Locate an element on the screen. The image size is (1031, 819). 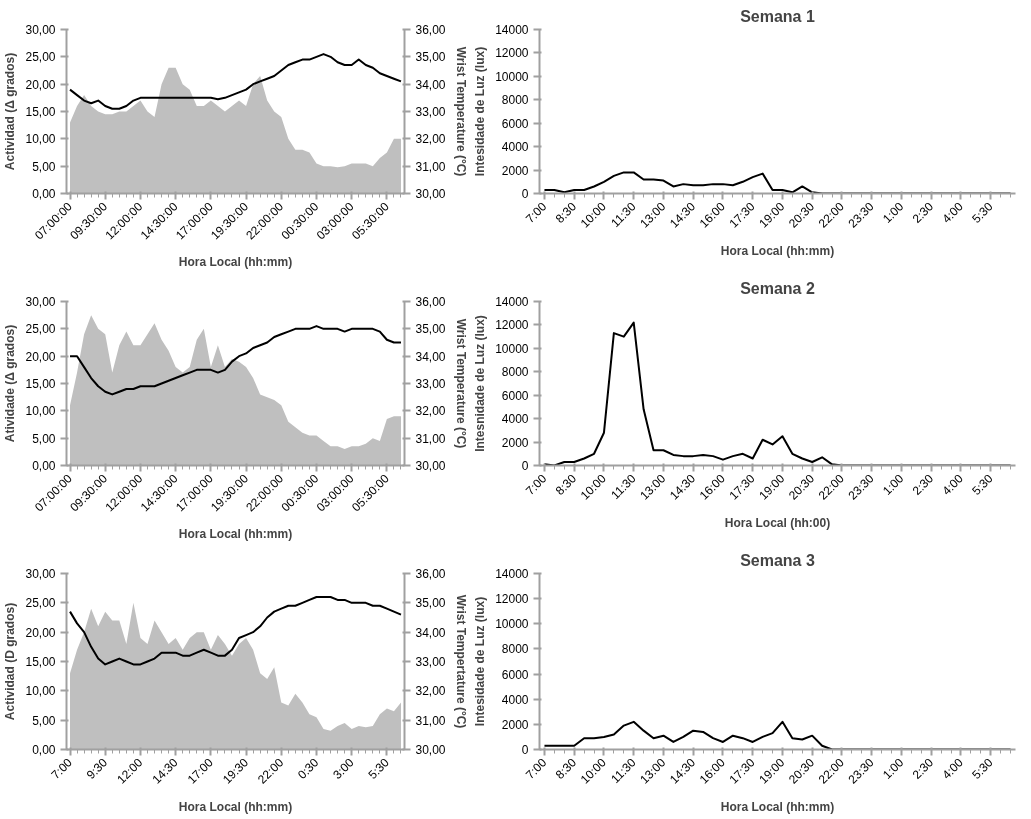
y2-axis-title: Wrist Tempertature (°C) is located at coordinates (460, 661).